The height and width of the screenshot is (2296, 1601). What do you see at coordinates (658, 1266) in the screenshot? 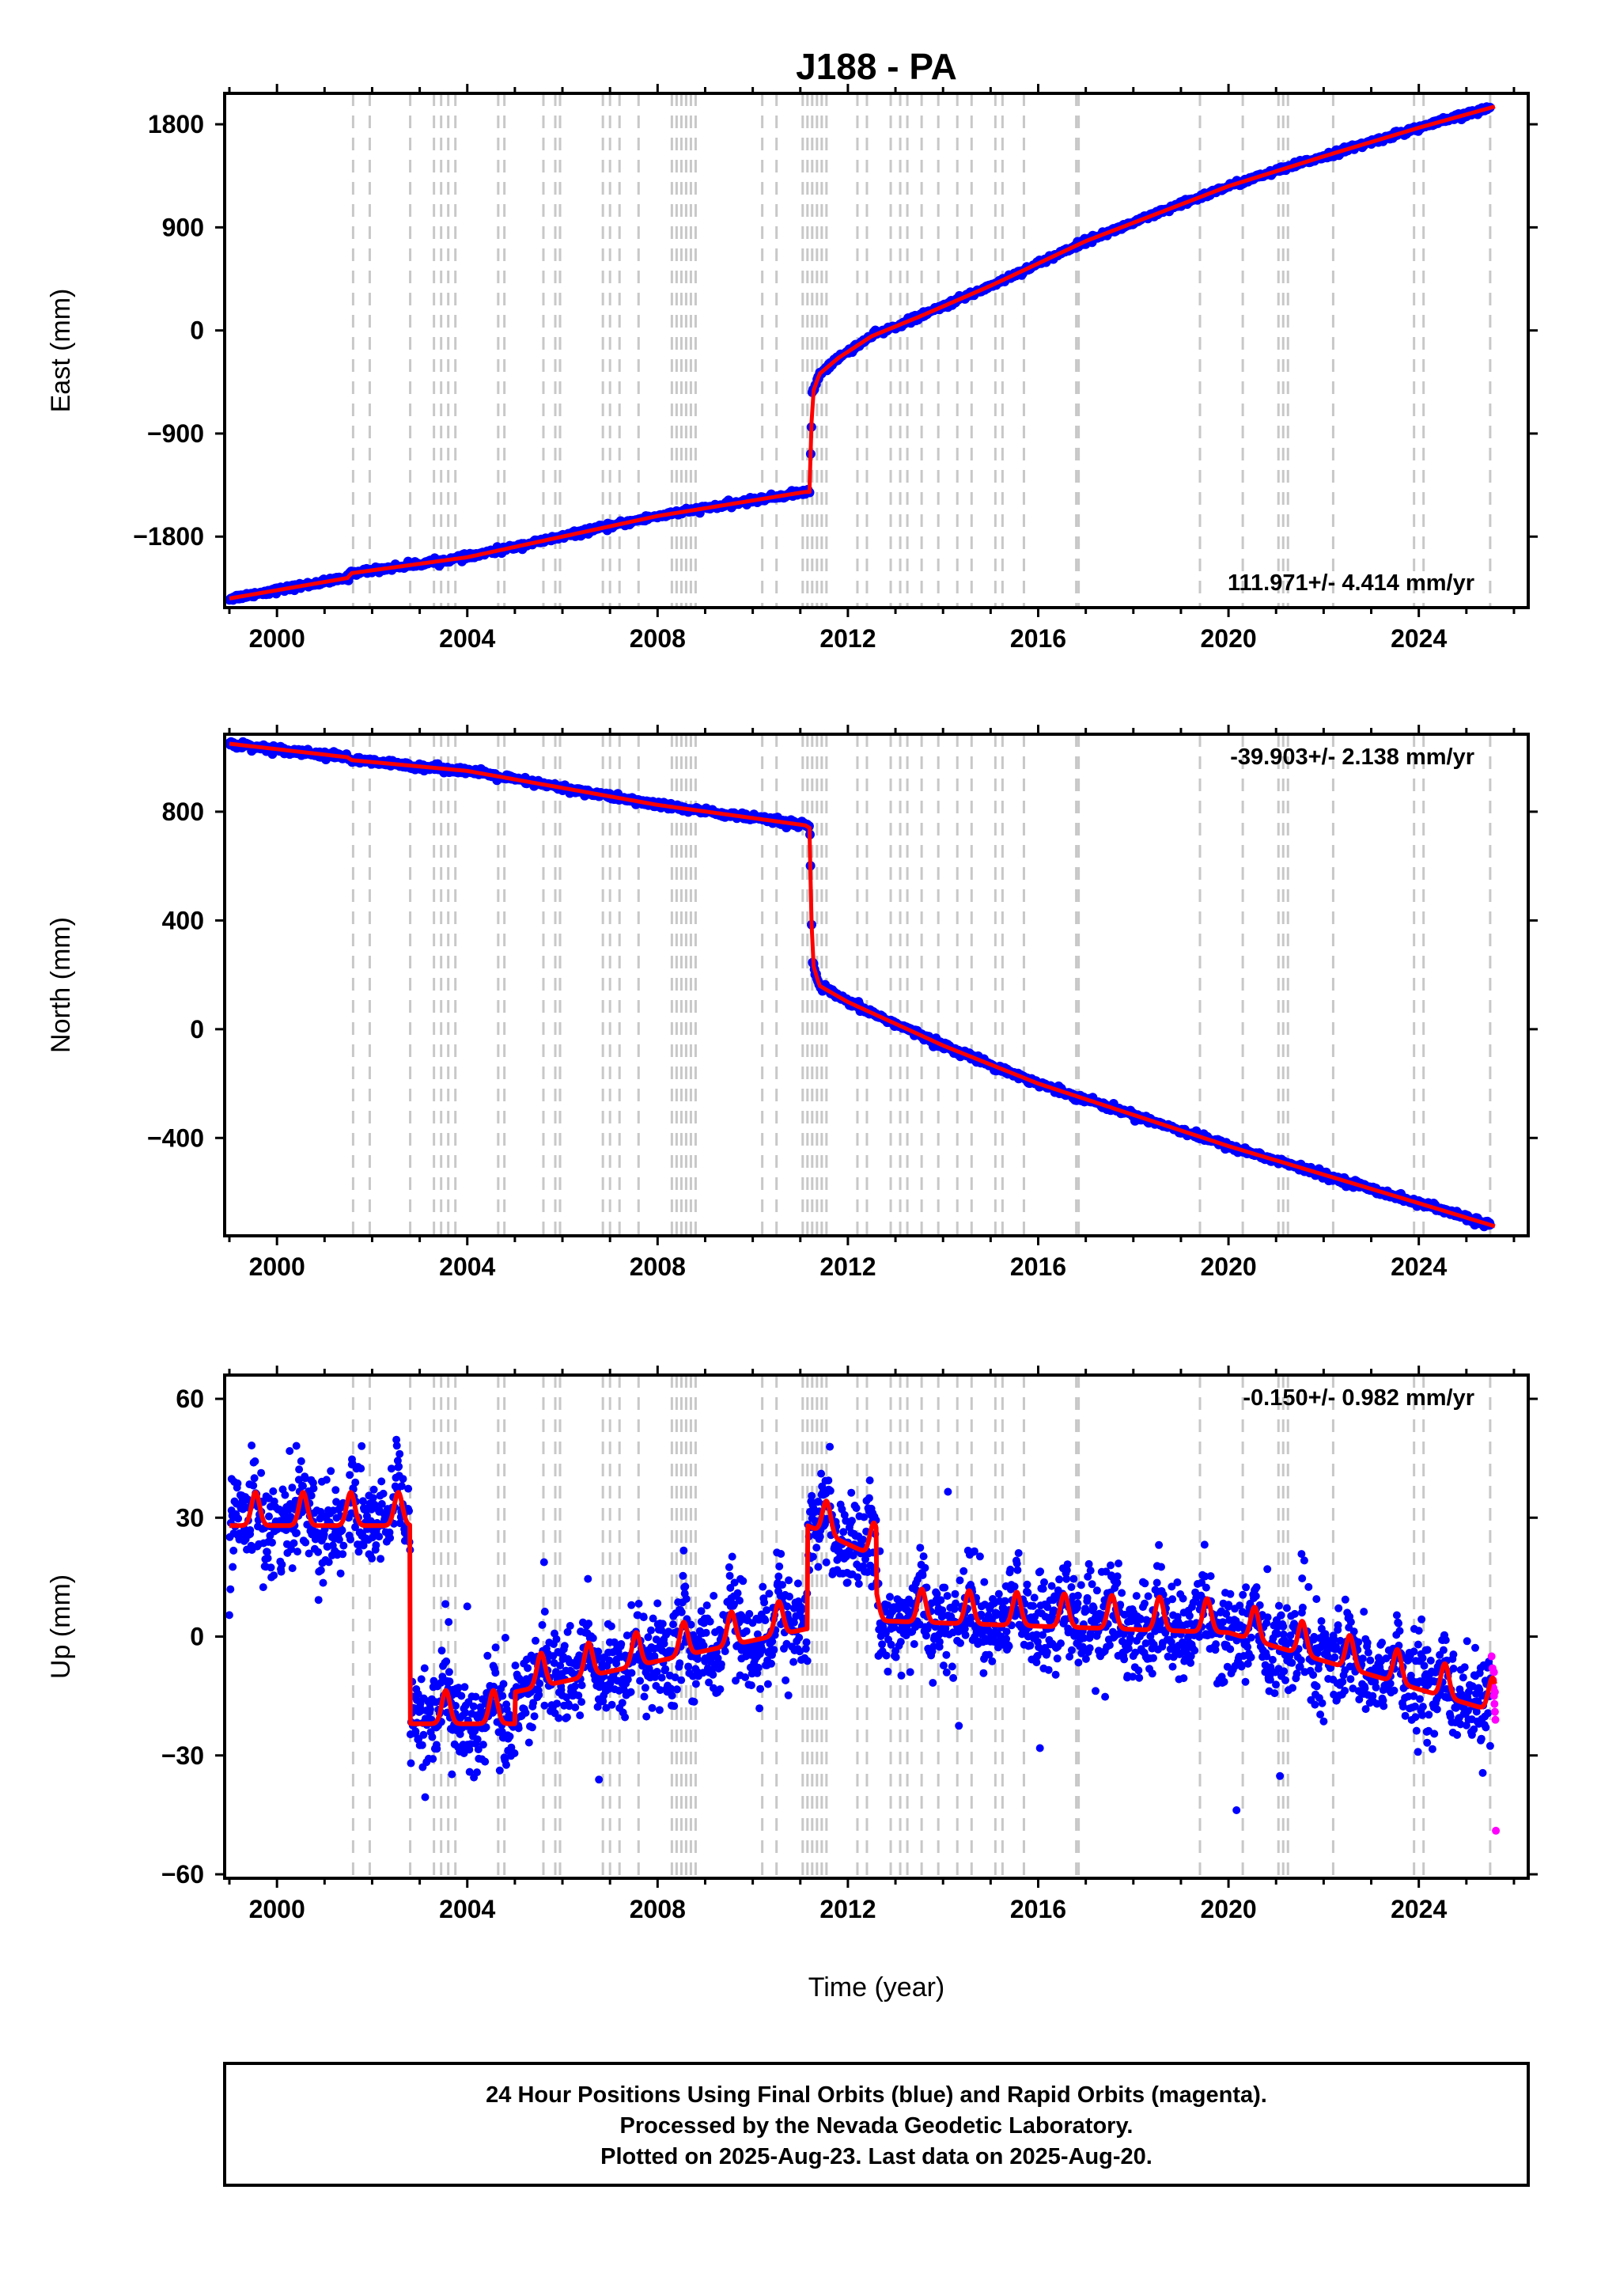
I see `x-tick-label: 2008` at bounding box center [658, 1266].